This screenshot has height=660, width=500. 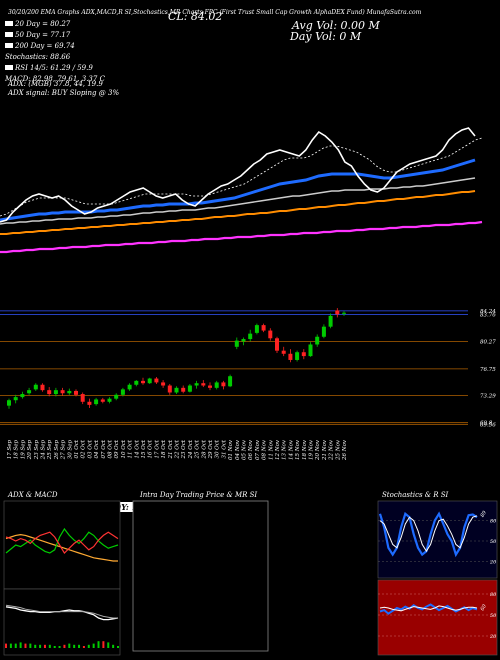 I want to click on rsi-mr-panel-frame, so click(x=437, y=617).